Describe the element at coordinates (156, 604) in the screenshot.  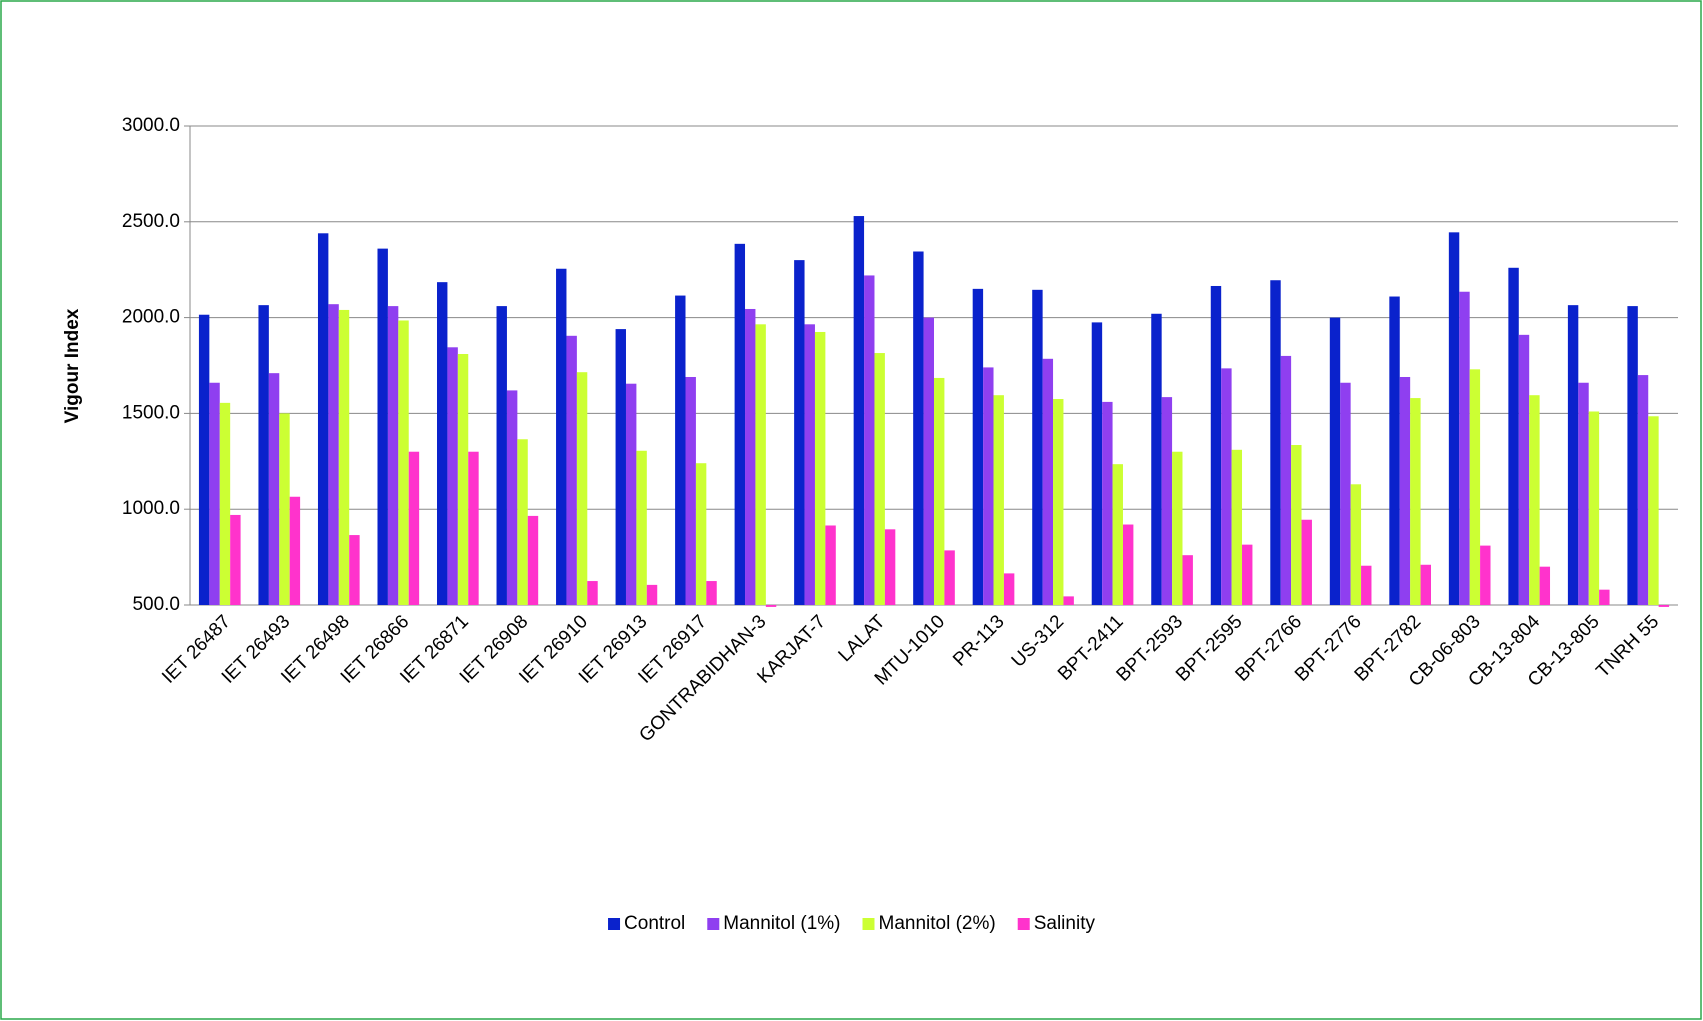
I see `y-tick-label: 500.0` at that location.